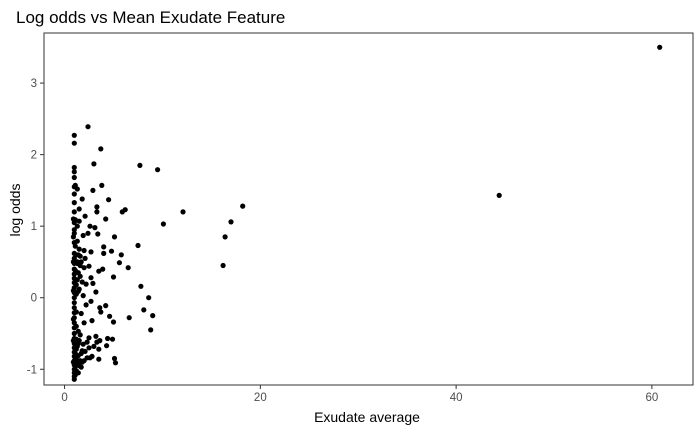 Image resolution: width=700 pixels, height=432 pixels. What do you see at coordinates (456, 398) in the screenshot?
I see `x-tick-label: 40` at bounding box center [456, 398].